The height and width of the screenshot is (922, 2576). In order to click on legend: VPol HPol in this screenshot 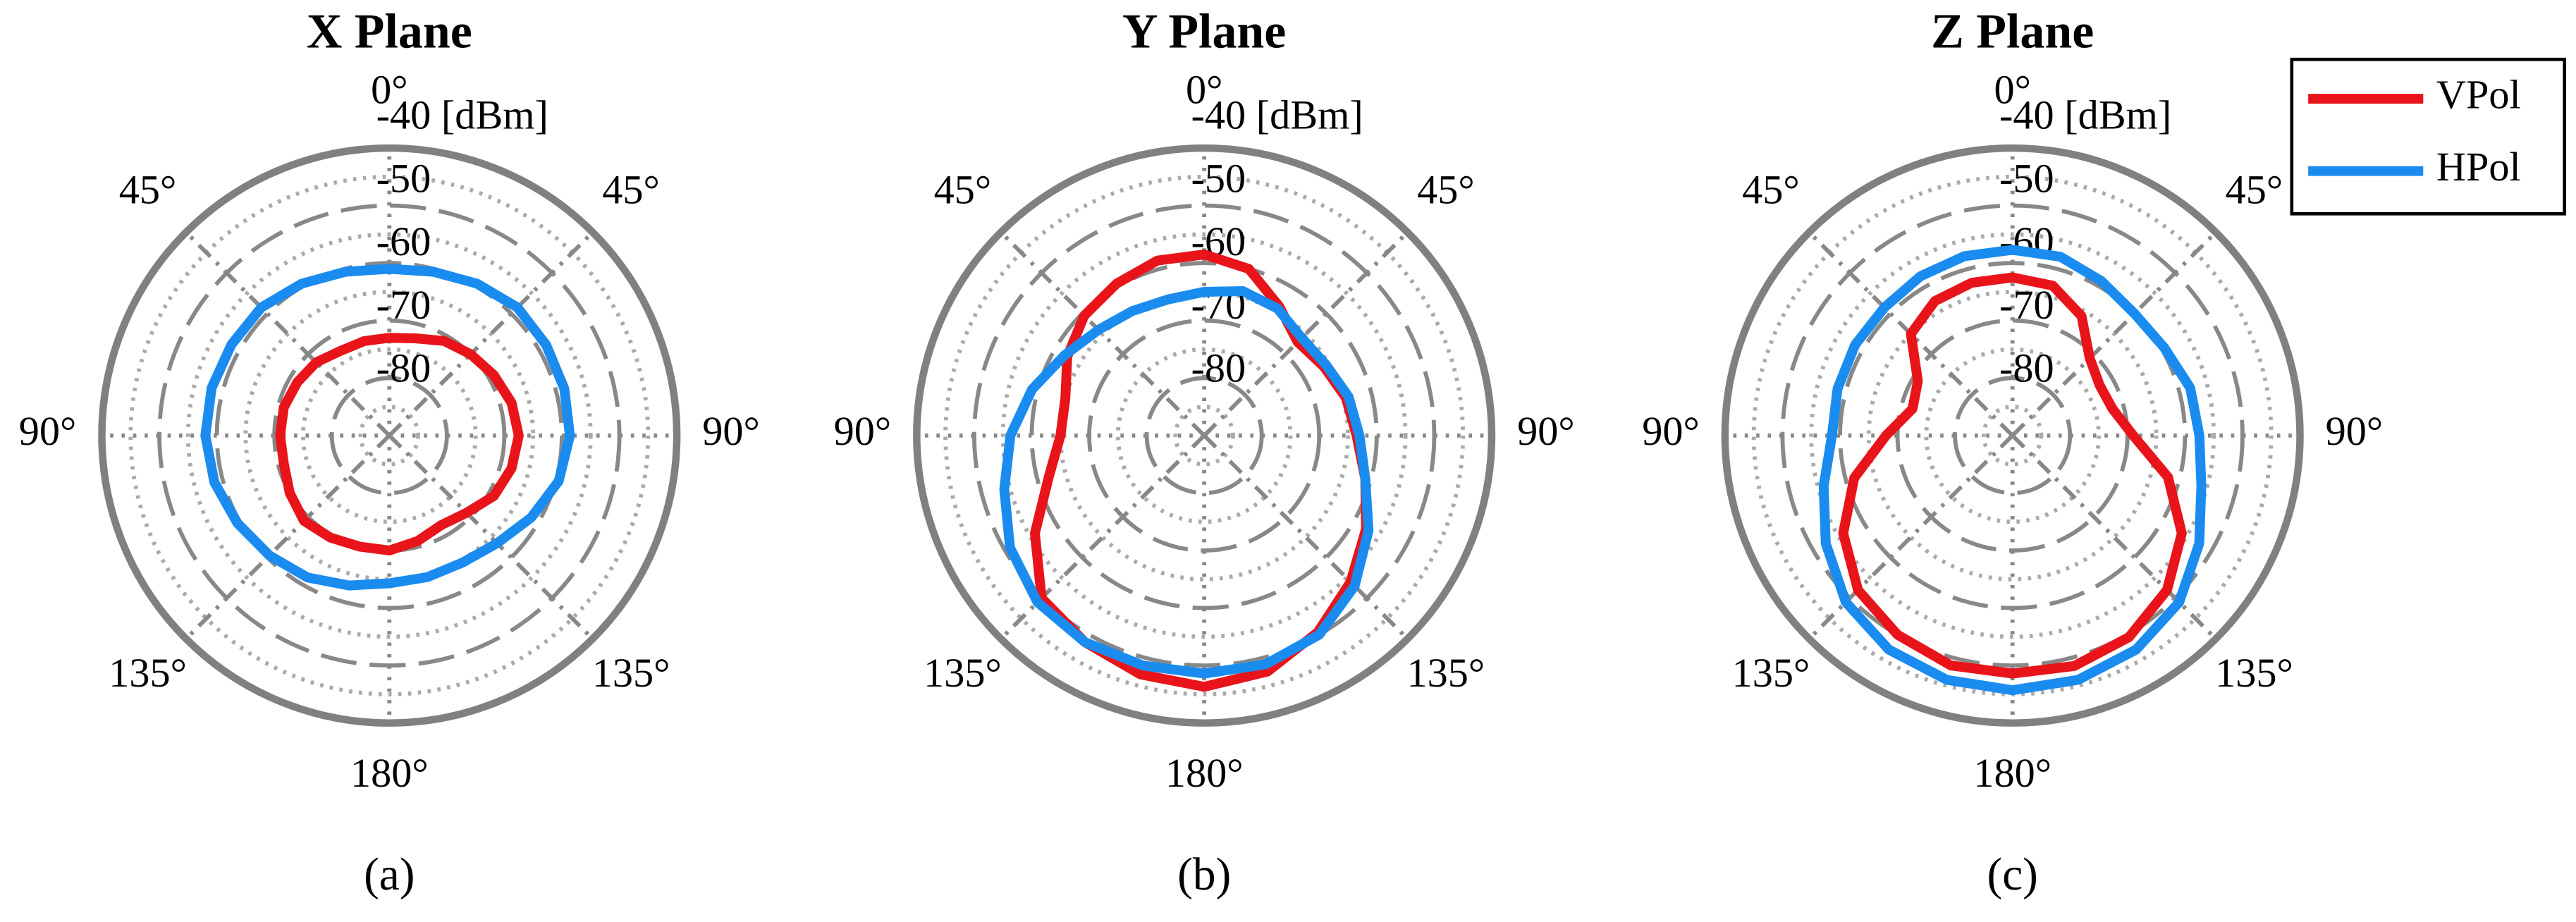, I will do `click(2428, 136)`.